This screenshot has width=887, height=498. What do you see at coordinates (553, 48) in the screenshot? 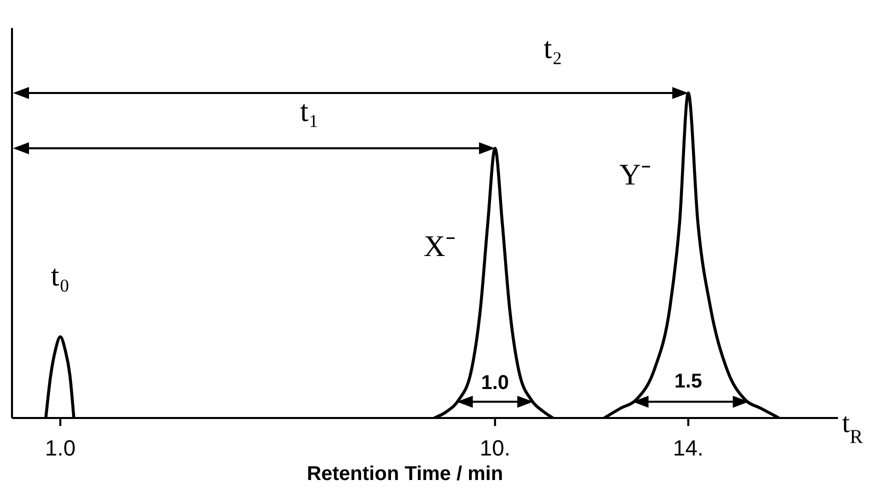
I see `text: t₂` at bounding box center [553, 48].